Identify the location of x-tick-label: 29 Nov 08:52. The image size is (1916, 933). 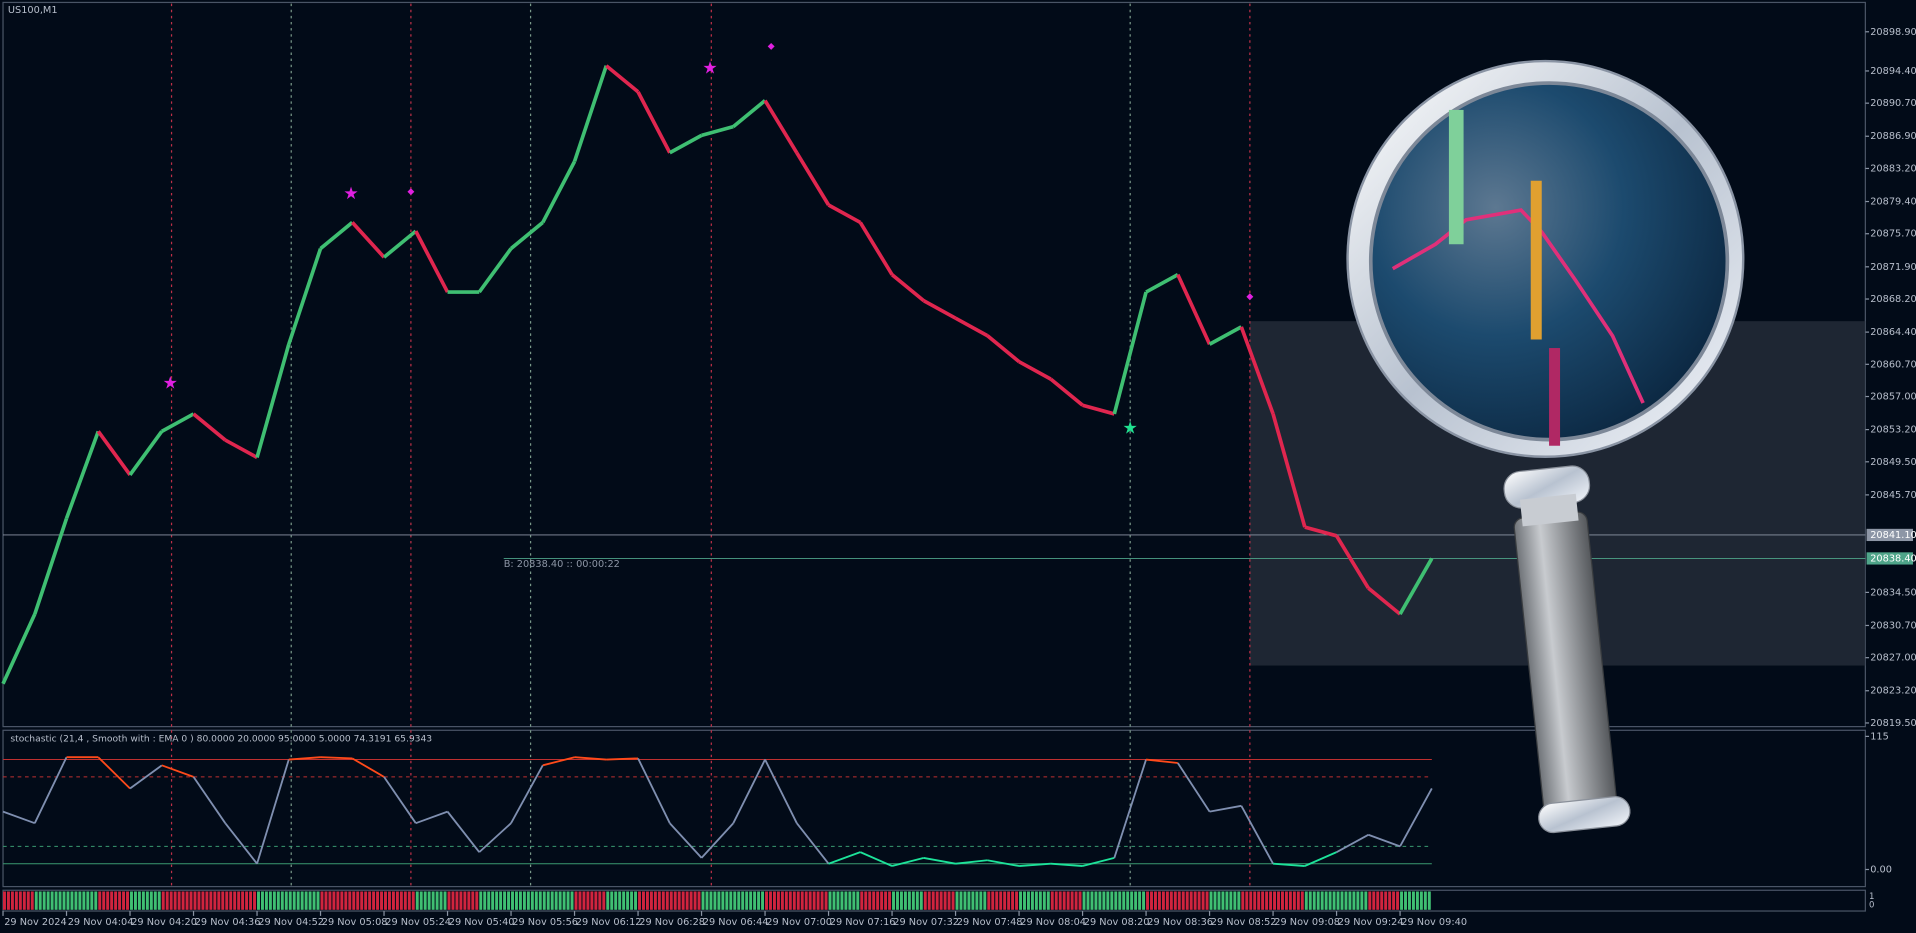
(1244, 922).